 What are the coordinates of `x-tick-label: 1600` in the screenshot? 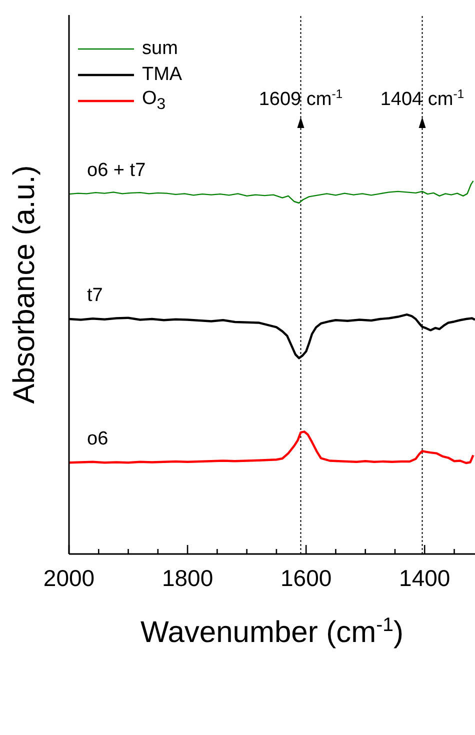 It's located at (306, 578).